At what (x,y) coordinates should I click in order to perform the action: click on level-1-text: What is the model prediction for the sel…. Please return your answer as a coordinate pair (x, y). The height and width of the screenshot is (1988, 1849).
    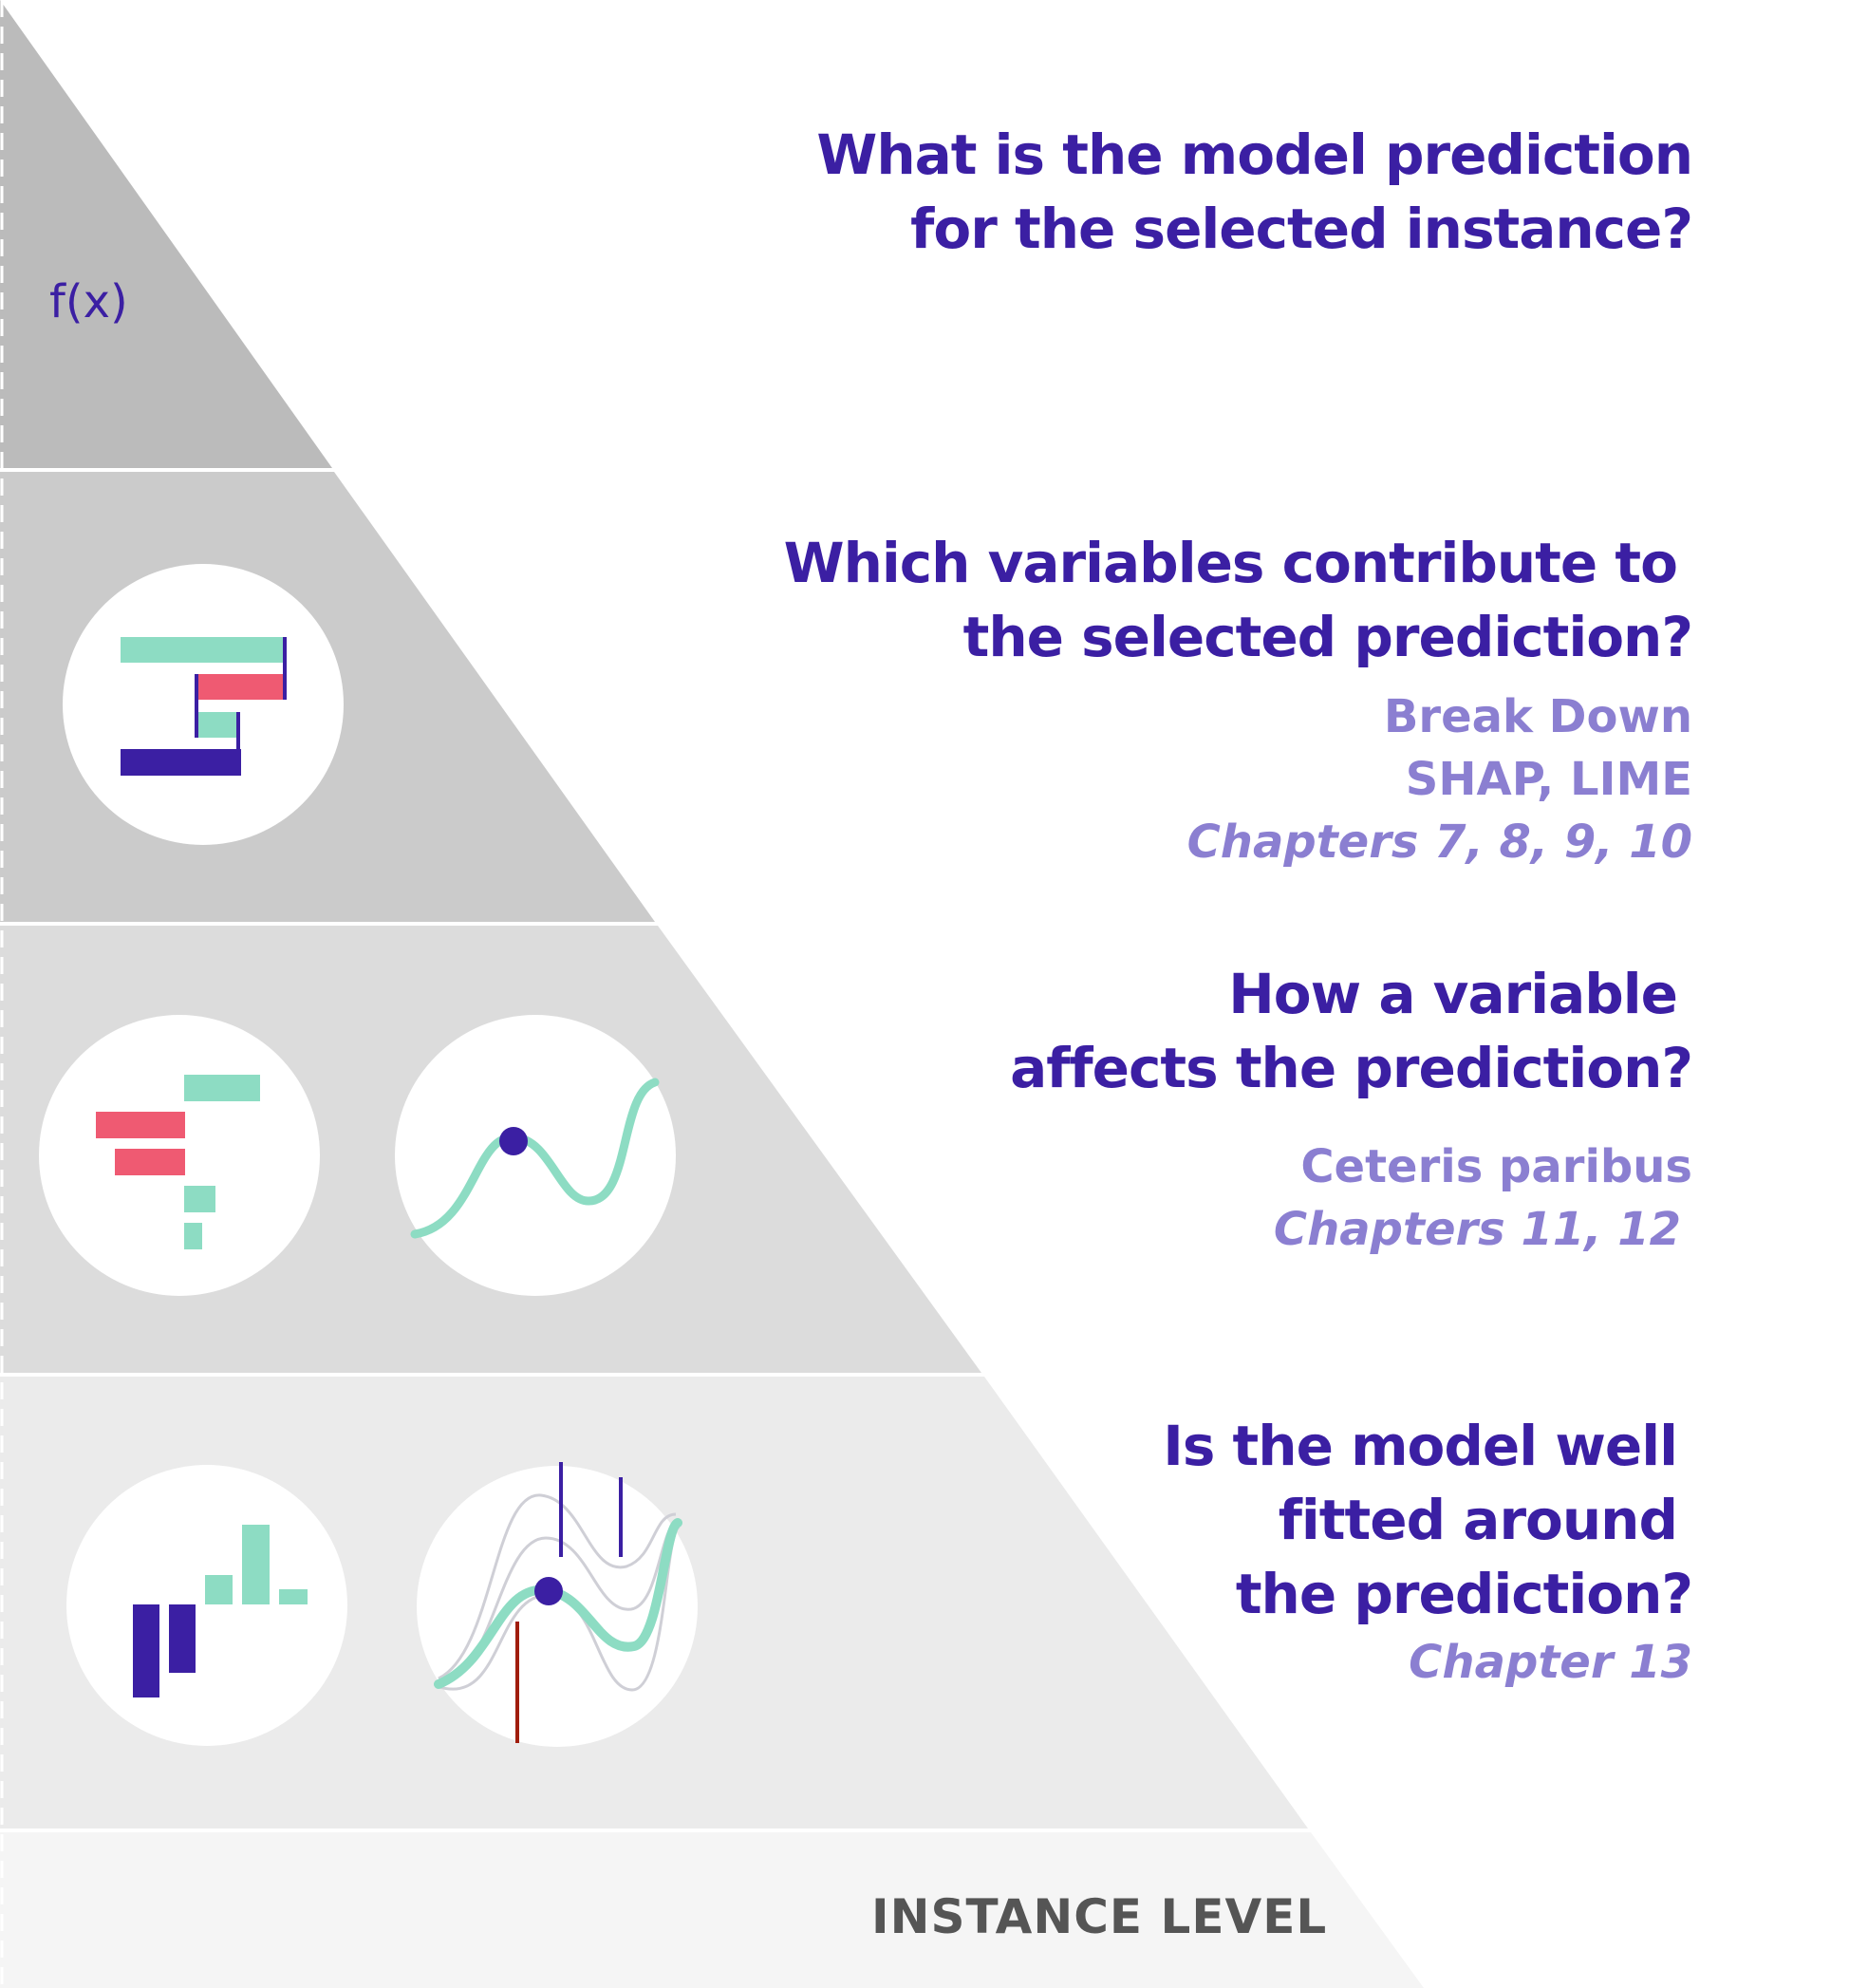
    Looking at the image, I should click on (1254, 192).